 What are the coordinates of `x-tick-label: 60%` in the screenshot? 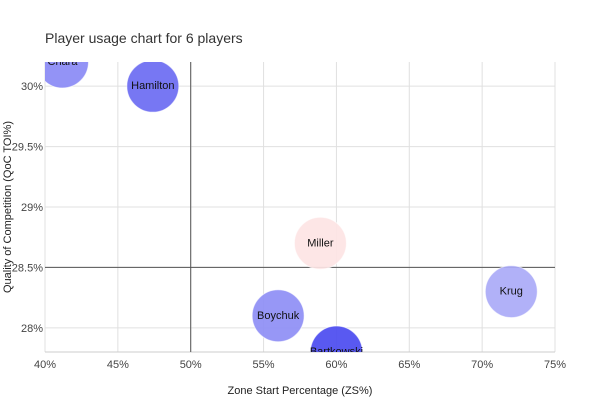 It's located at (336, 365).